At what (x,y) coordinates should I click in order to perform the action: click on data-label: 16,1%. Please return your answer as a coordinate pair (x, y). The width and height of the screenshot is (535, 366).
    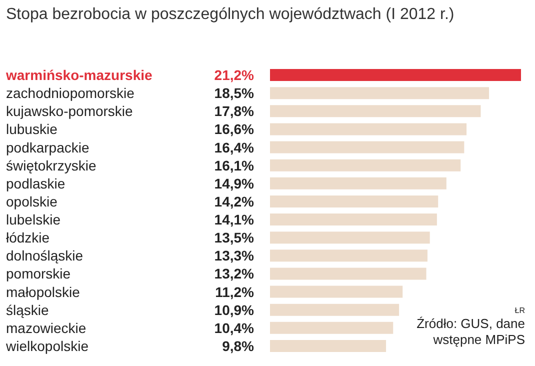
    Looking at the image, I should click on (234, 165).